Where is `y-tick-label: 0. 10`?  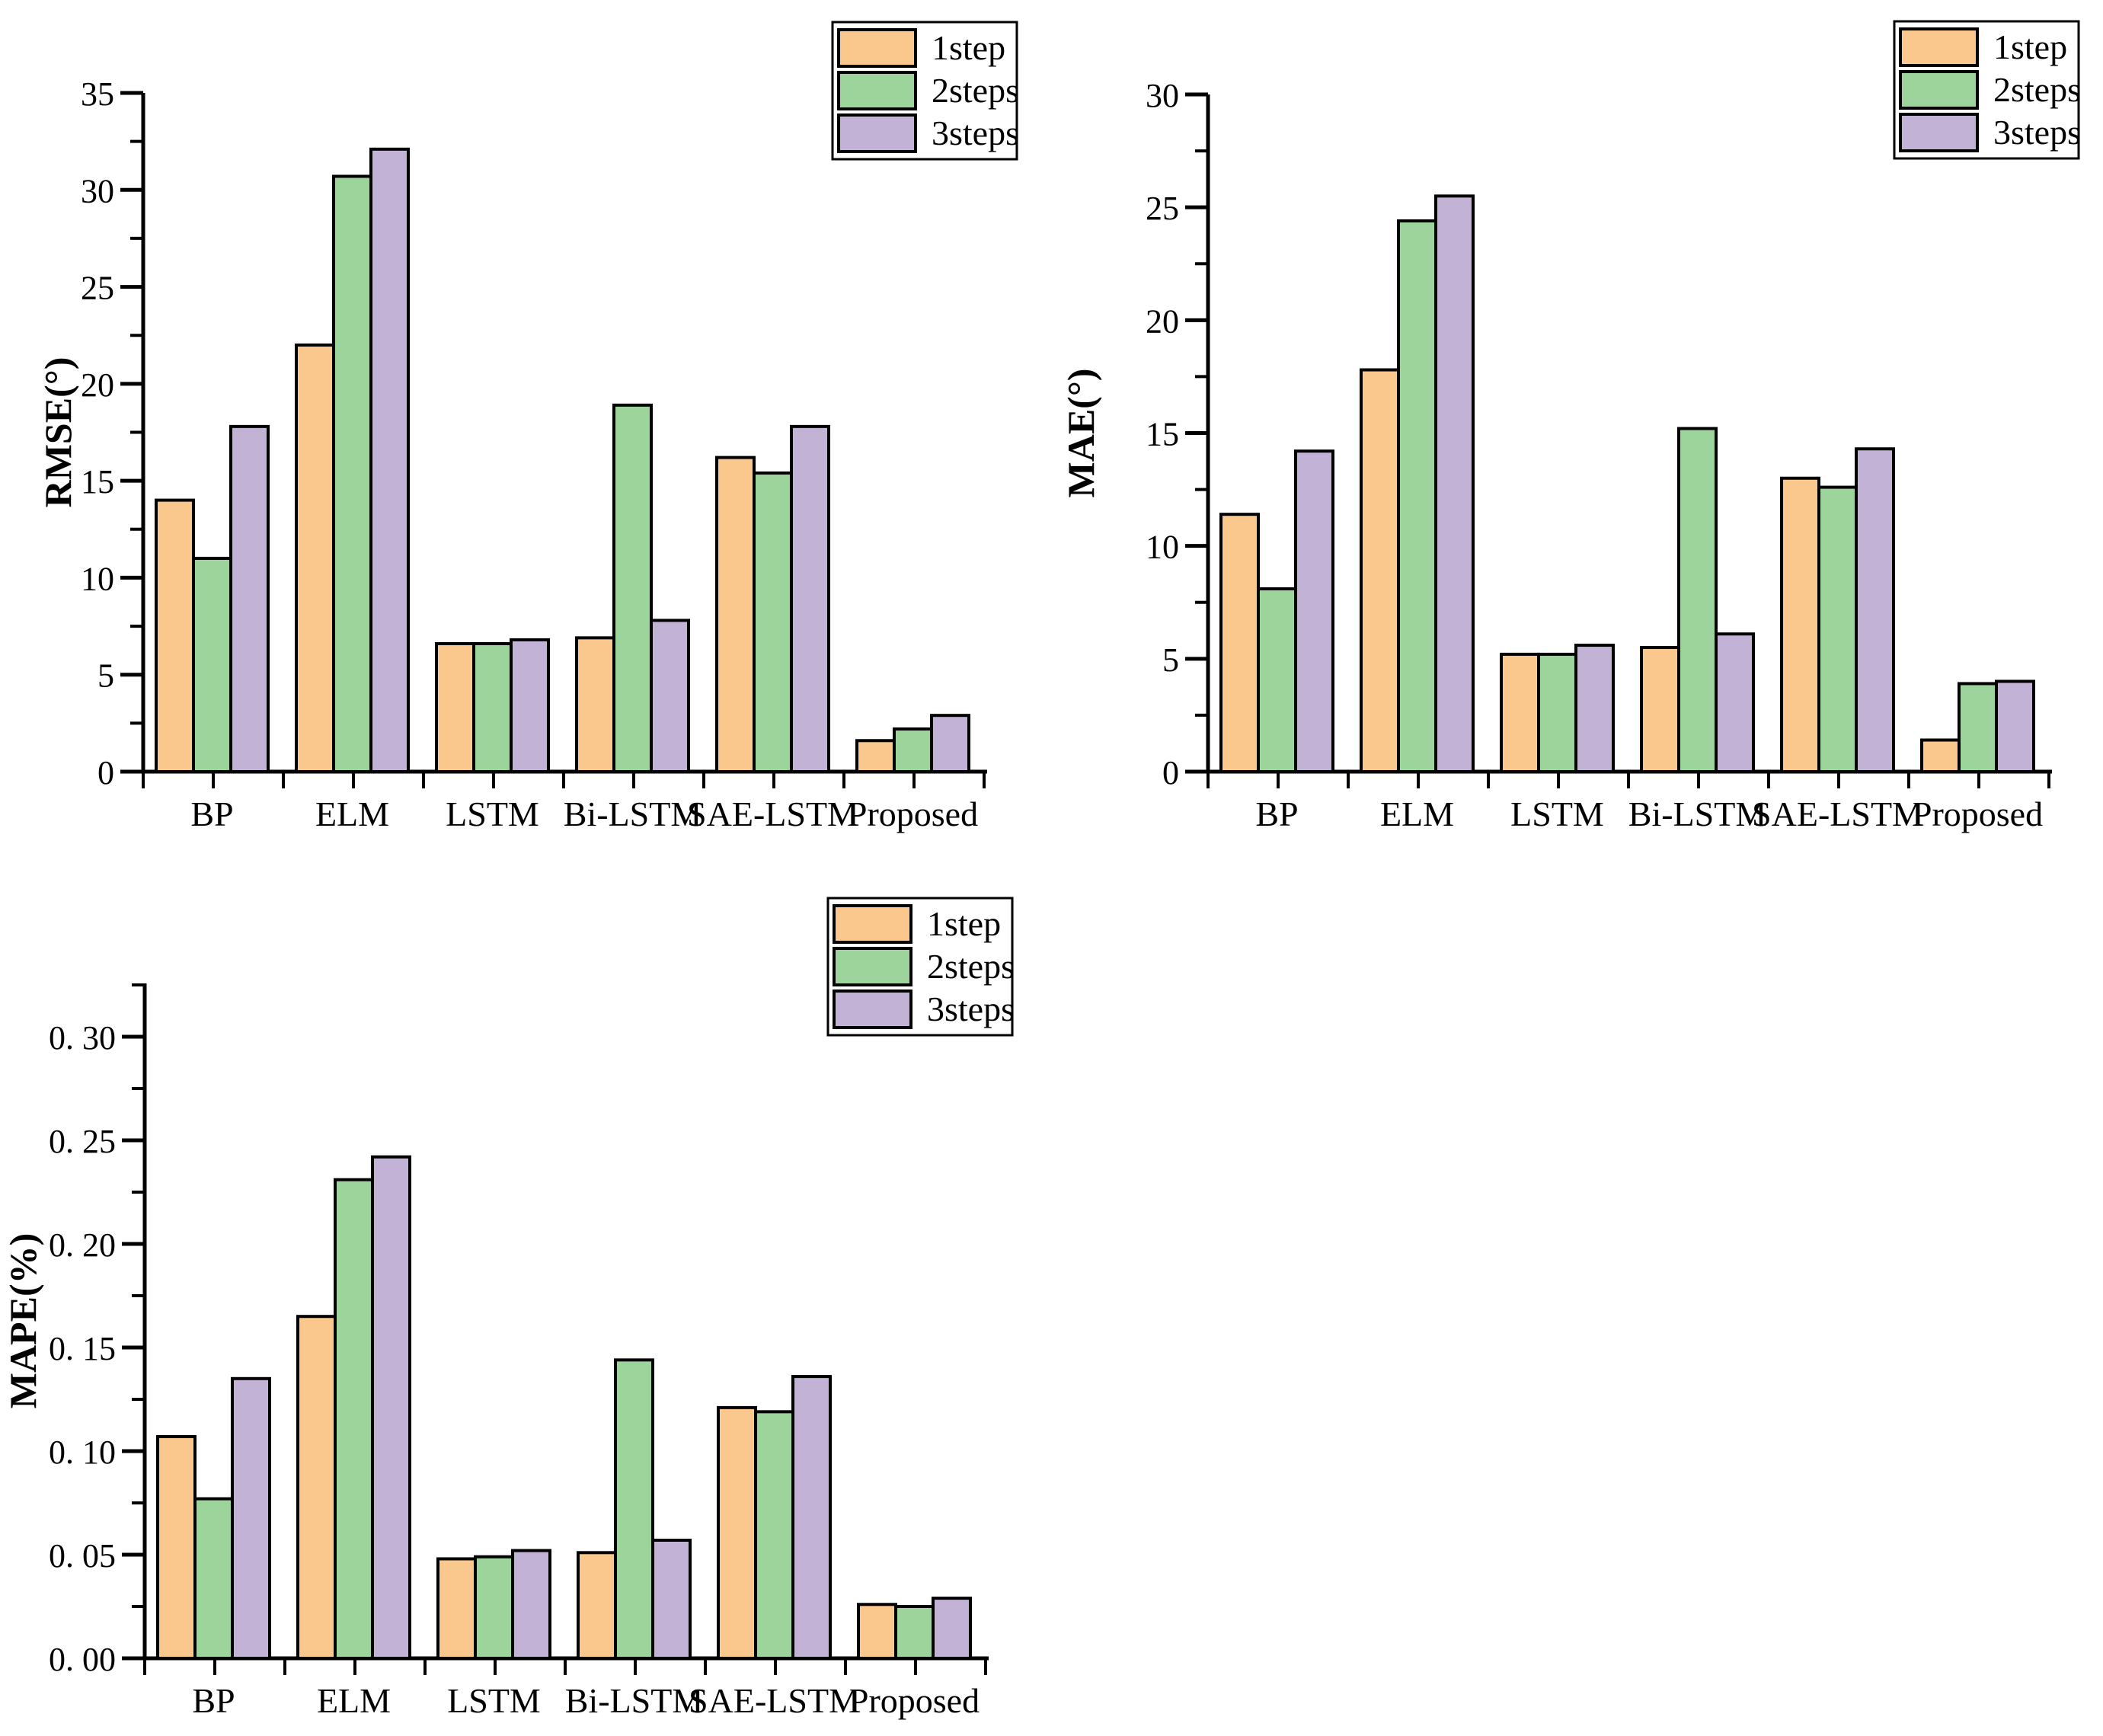 y-tick-label: 0. 10 is located at coordinates (83, 1452).